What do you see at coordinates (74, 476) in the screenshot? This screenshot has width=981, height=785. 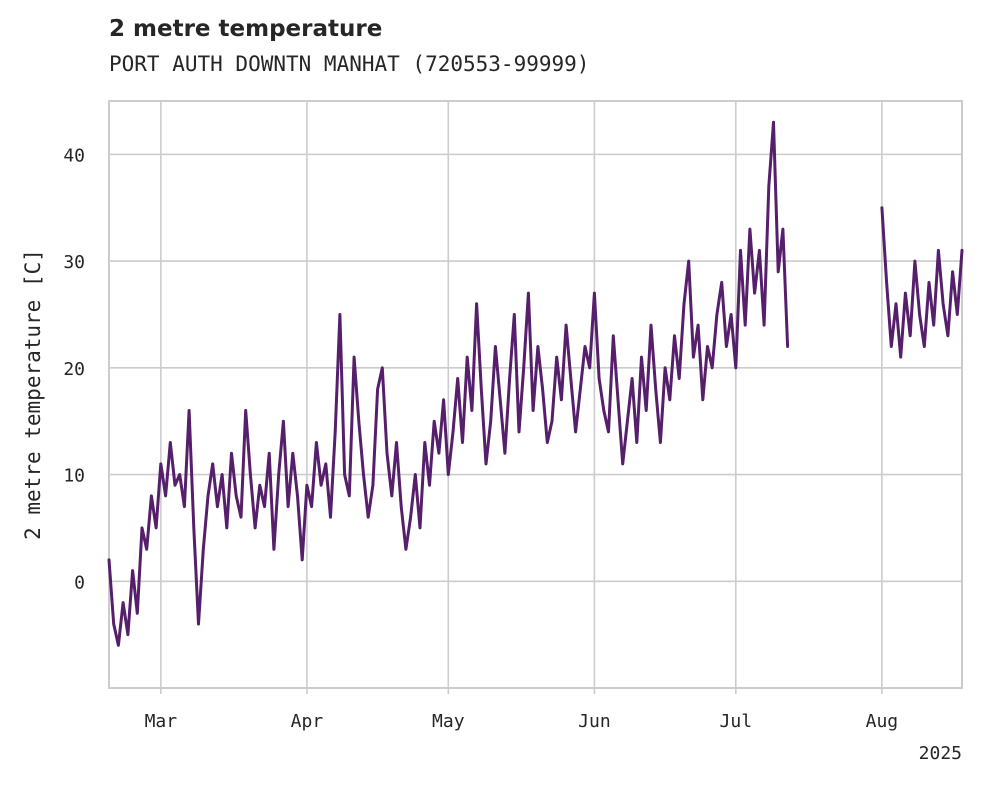 I see `y-tick-label: 10` at bounding box center [74, 476].